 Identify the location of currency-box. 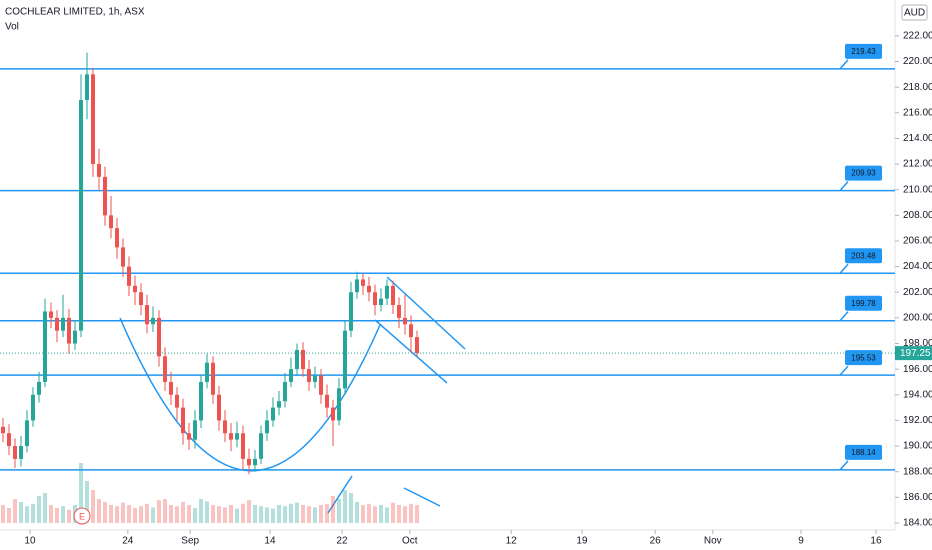
(914, 12).